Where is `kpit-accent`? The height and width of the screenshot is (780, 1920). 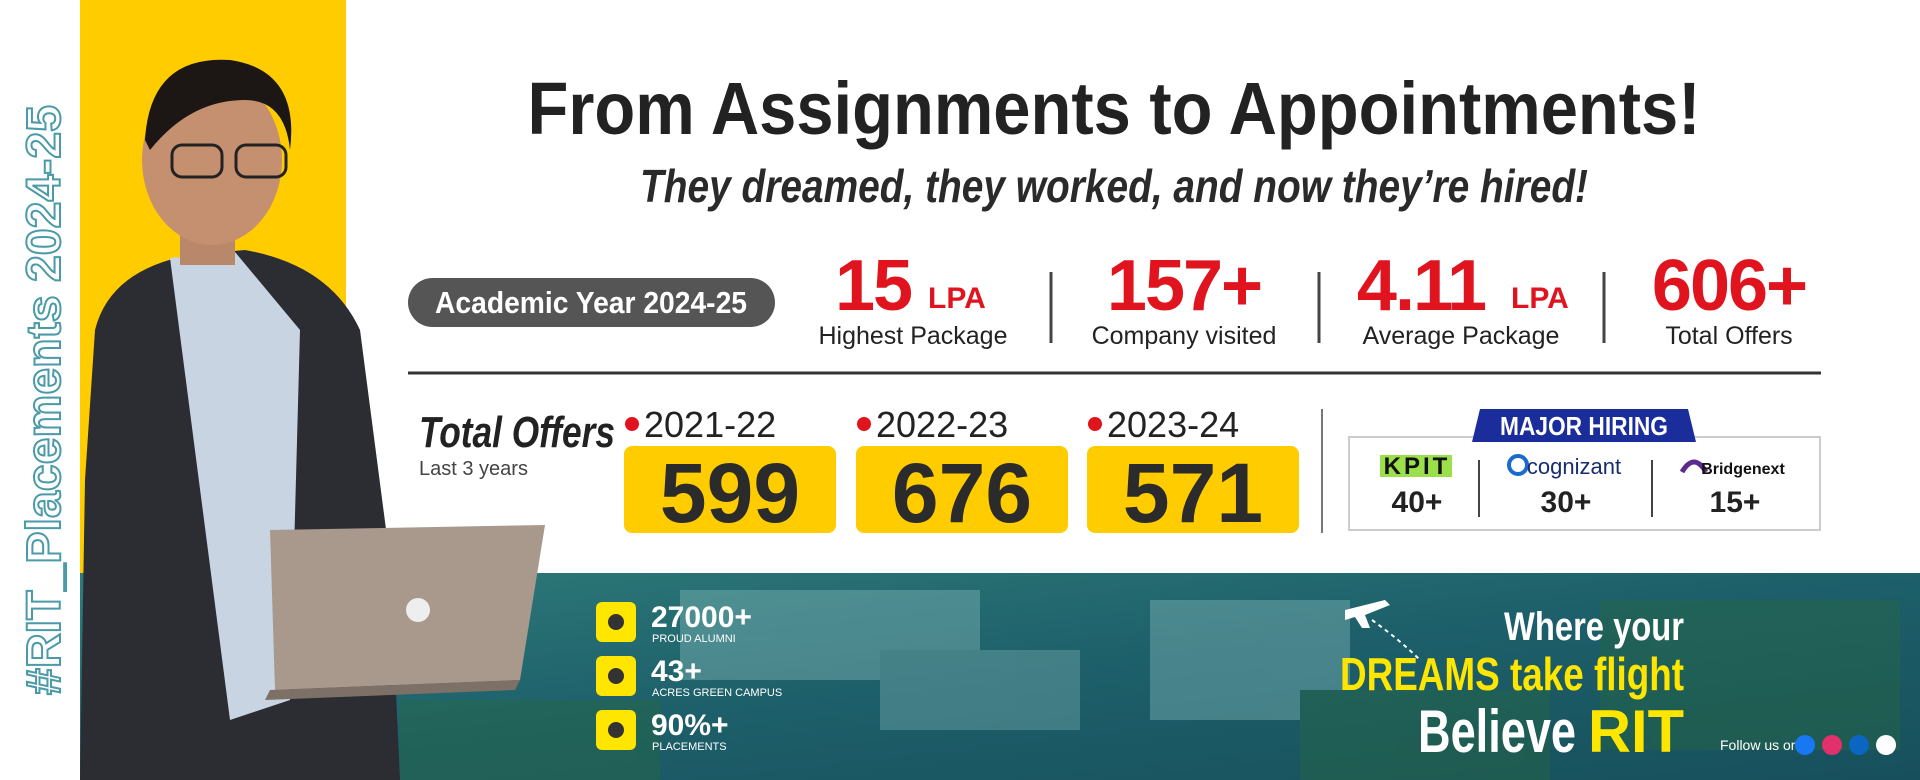 kpit-accent is located at coordinates (1416, 466).